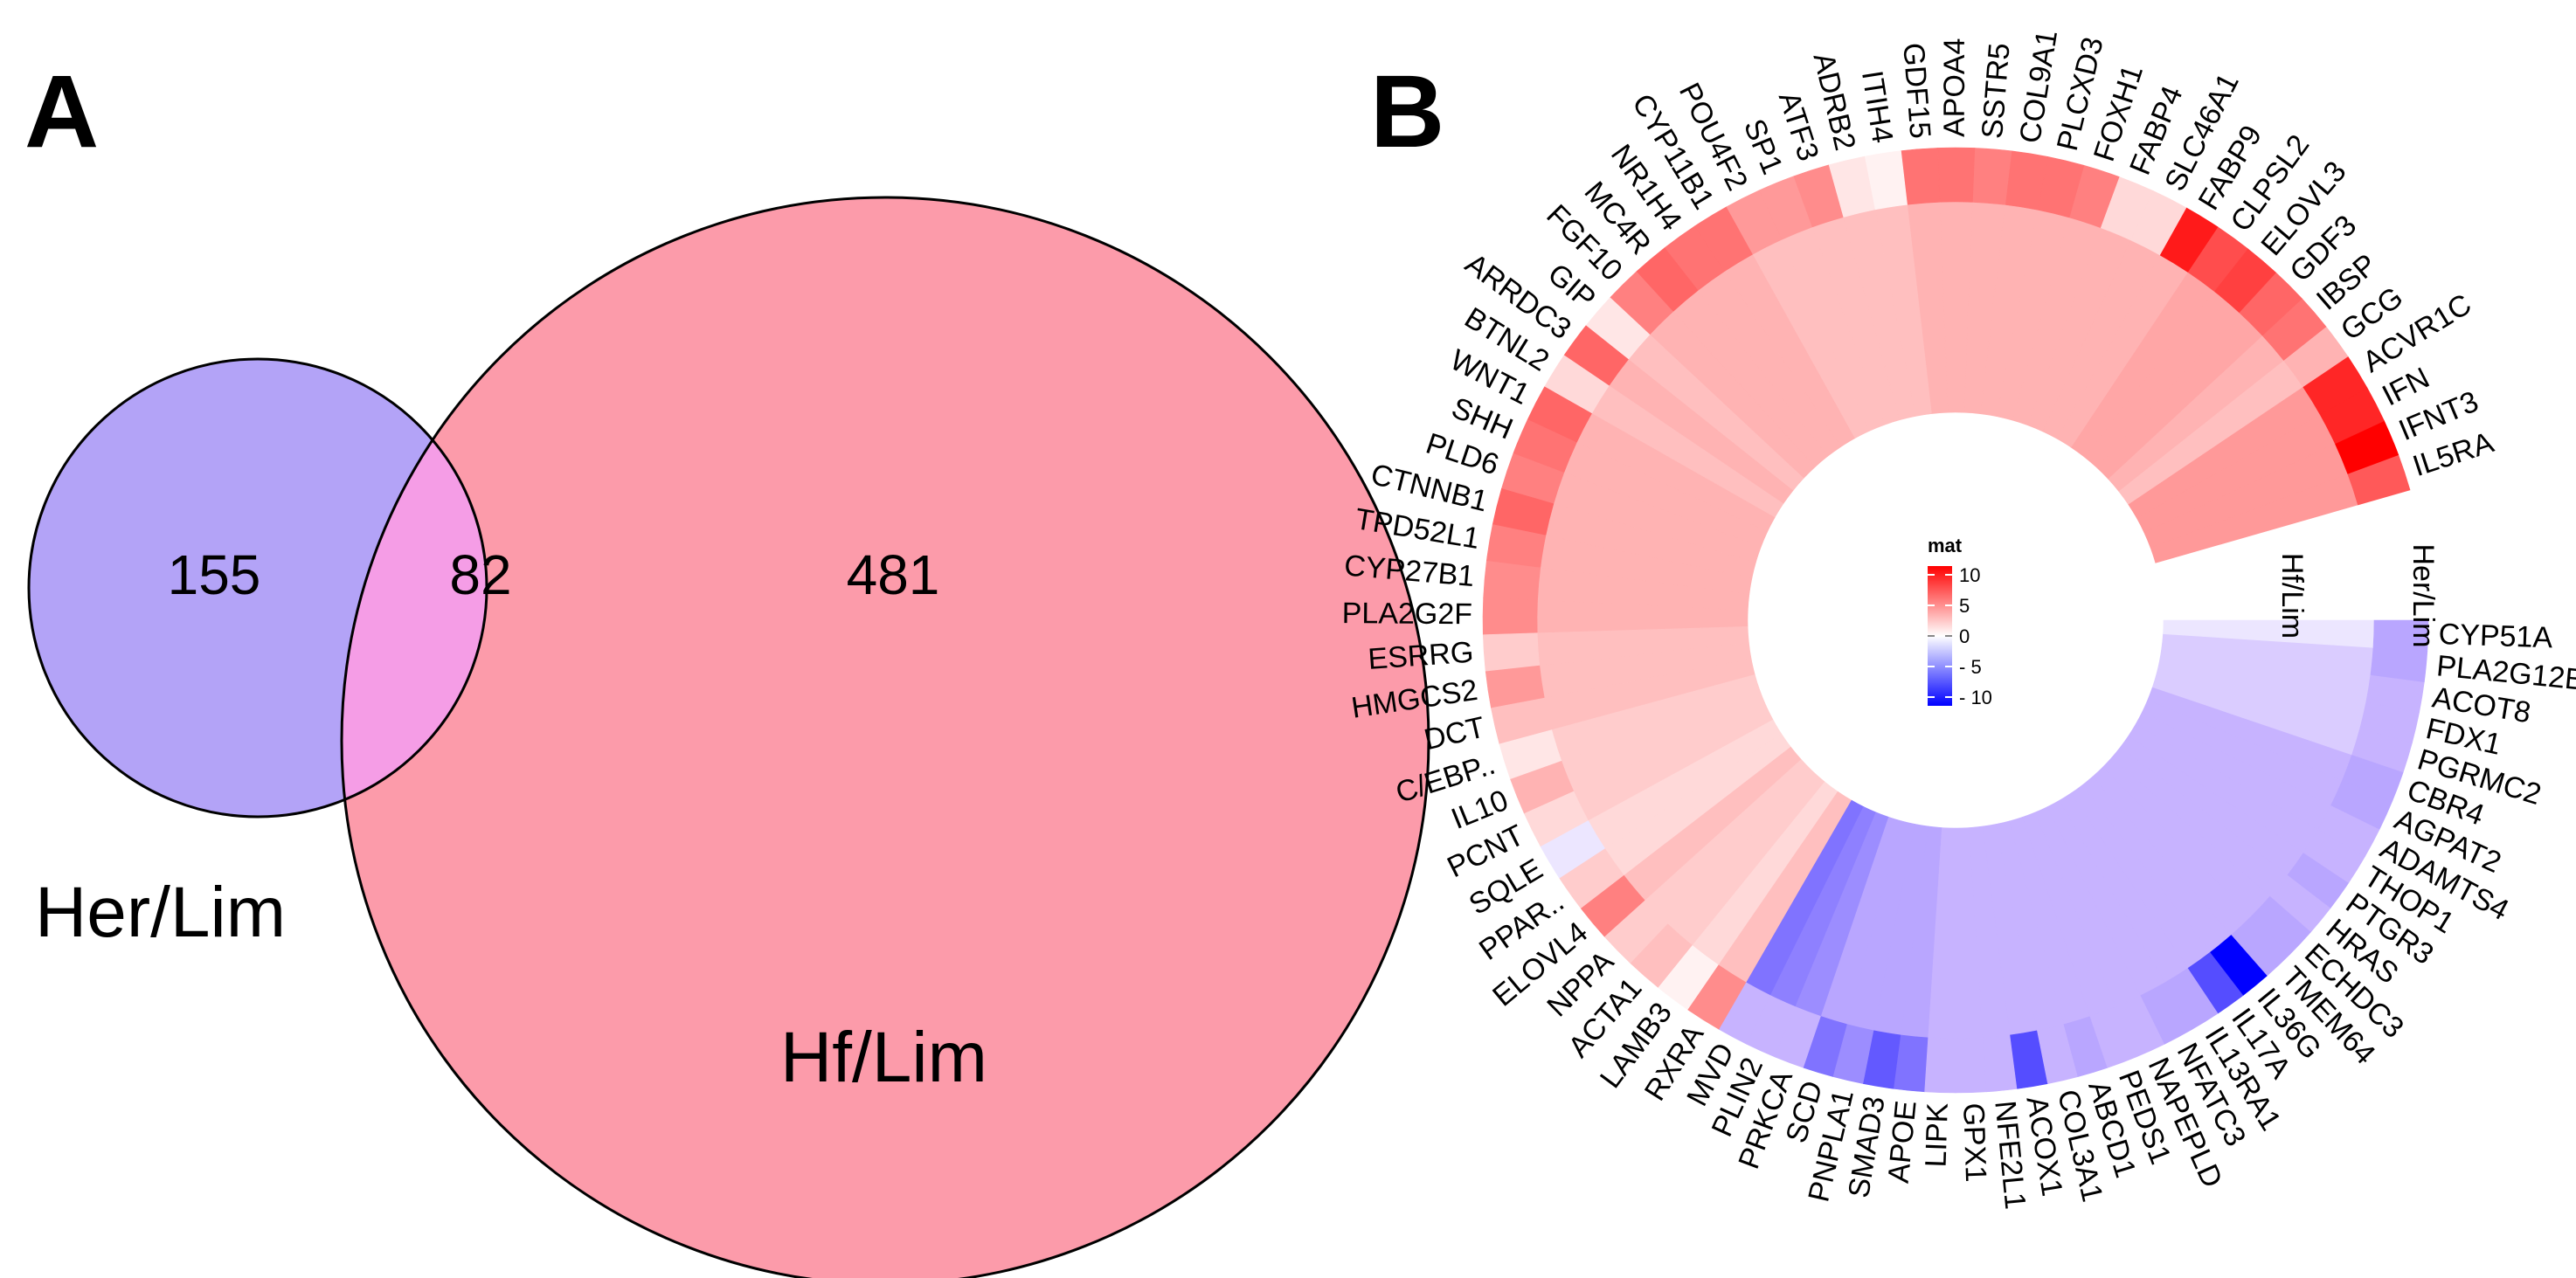  Describe the element at coordinates (1945, 545) in the screenshot. I see `legend-title: mat` at that location.